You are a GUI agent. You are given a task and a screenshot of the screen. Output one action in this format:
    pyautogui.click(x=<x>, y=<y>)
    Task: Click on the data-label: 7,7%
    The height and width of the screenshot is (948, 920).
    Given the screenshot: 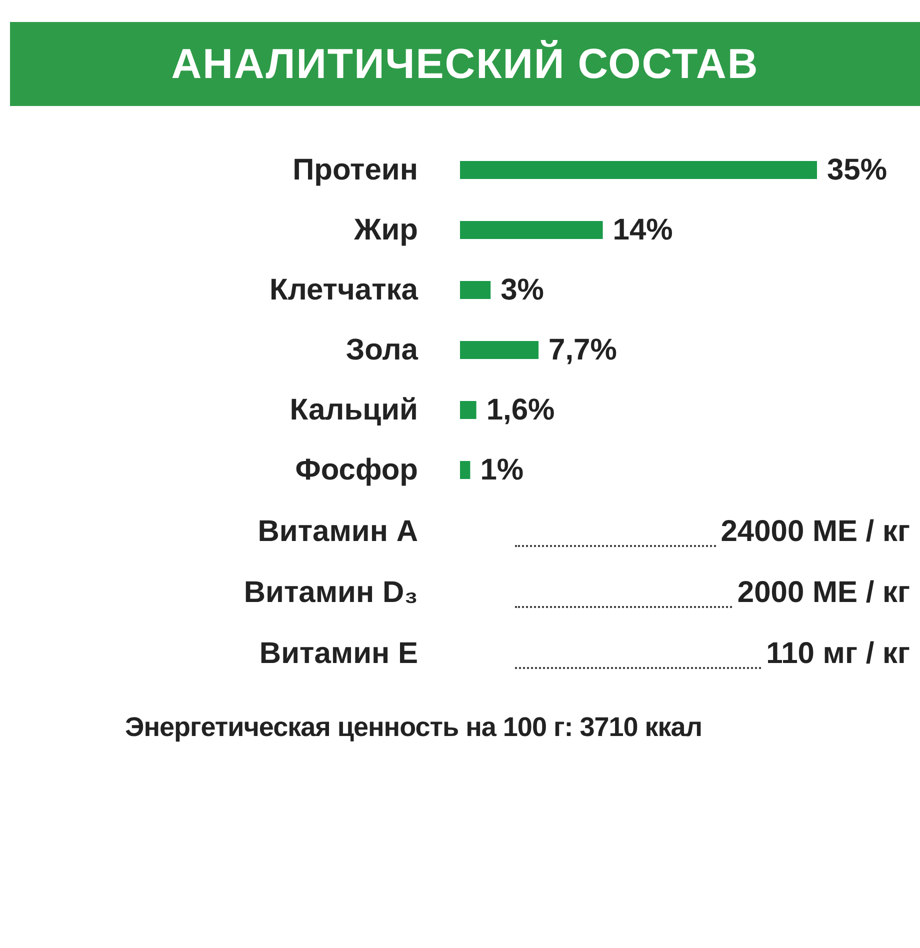 What is the action you would take?
    pyautogui.click(x=582, y=350)
    